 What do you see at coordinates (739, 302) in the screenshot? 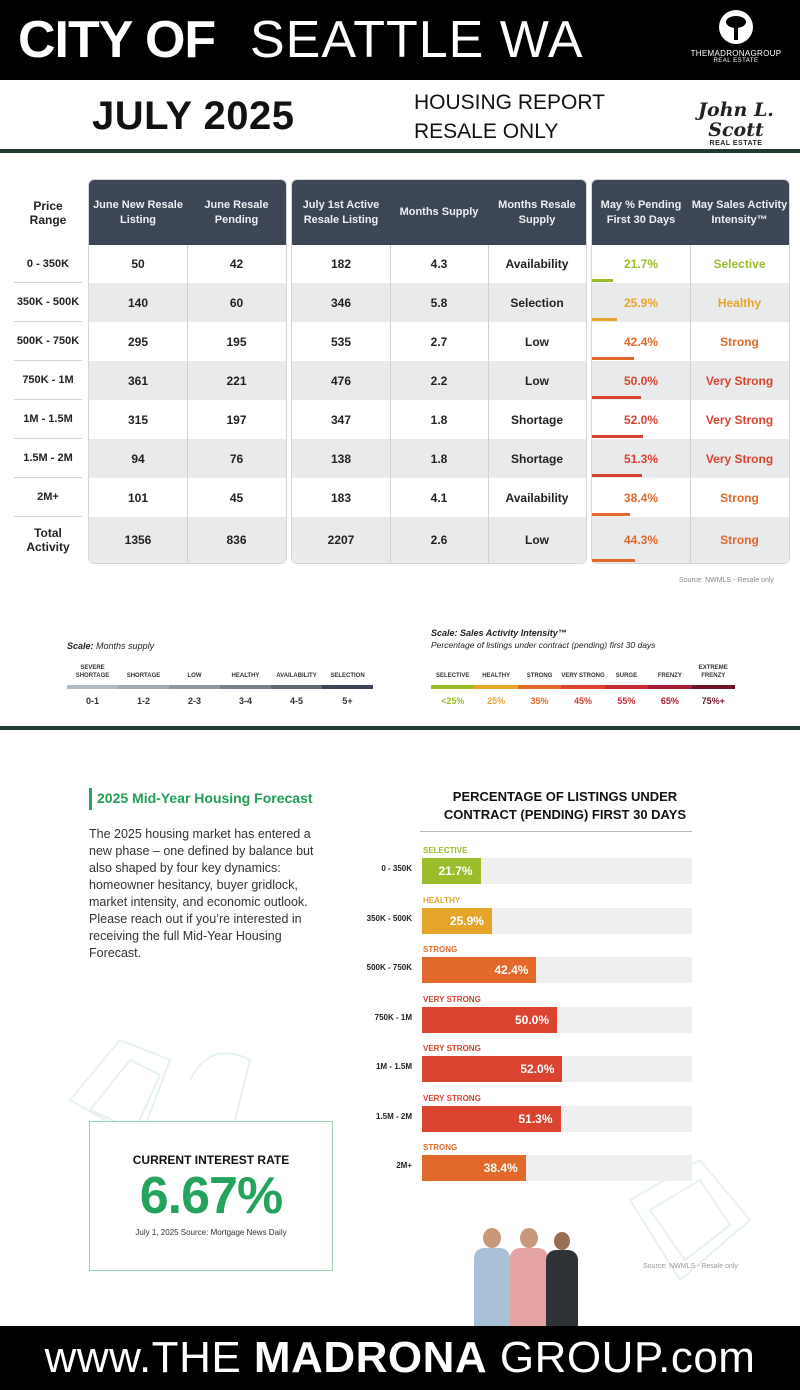
I see `cell-may-intensity: Healthy` at bounding box center [739, 302].